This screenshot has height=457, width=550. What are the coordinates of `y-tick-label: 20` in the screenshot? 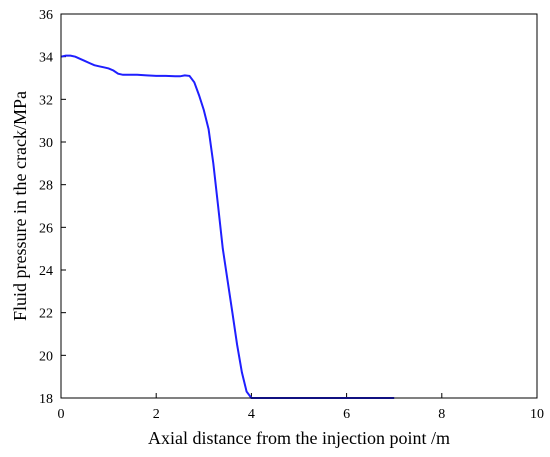 It's located at (46, 356).